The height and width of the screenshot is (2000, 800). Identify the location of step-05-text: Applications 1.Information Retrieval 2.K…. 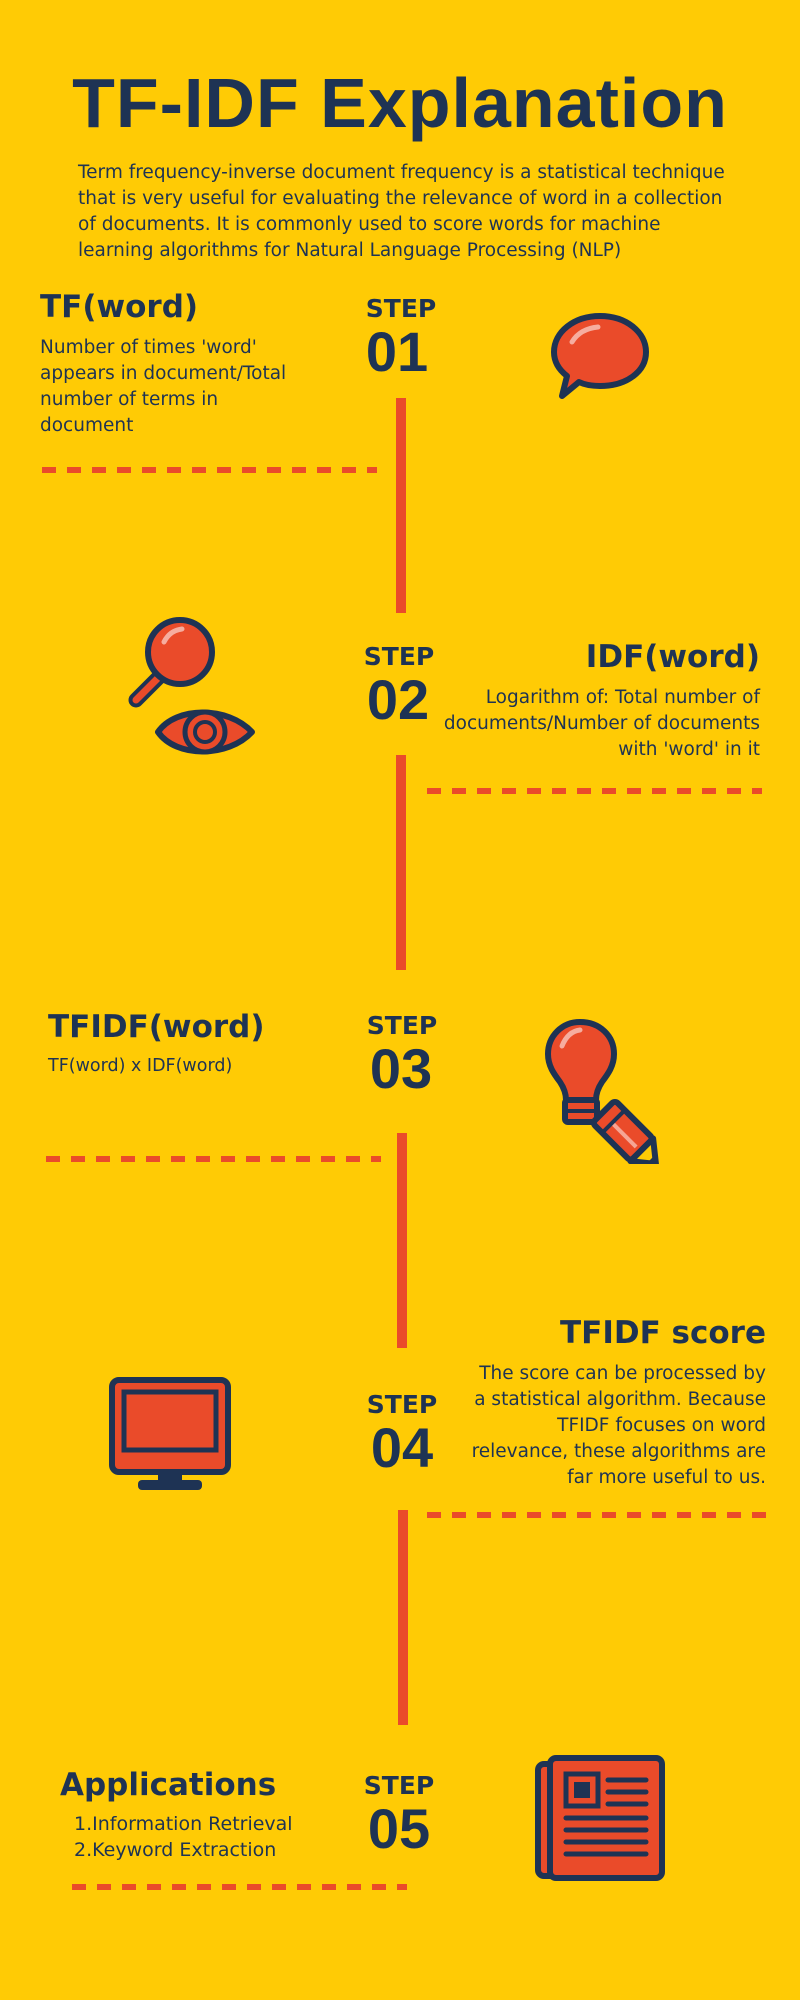
(210, 1816).